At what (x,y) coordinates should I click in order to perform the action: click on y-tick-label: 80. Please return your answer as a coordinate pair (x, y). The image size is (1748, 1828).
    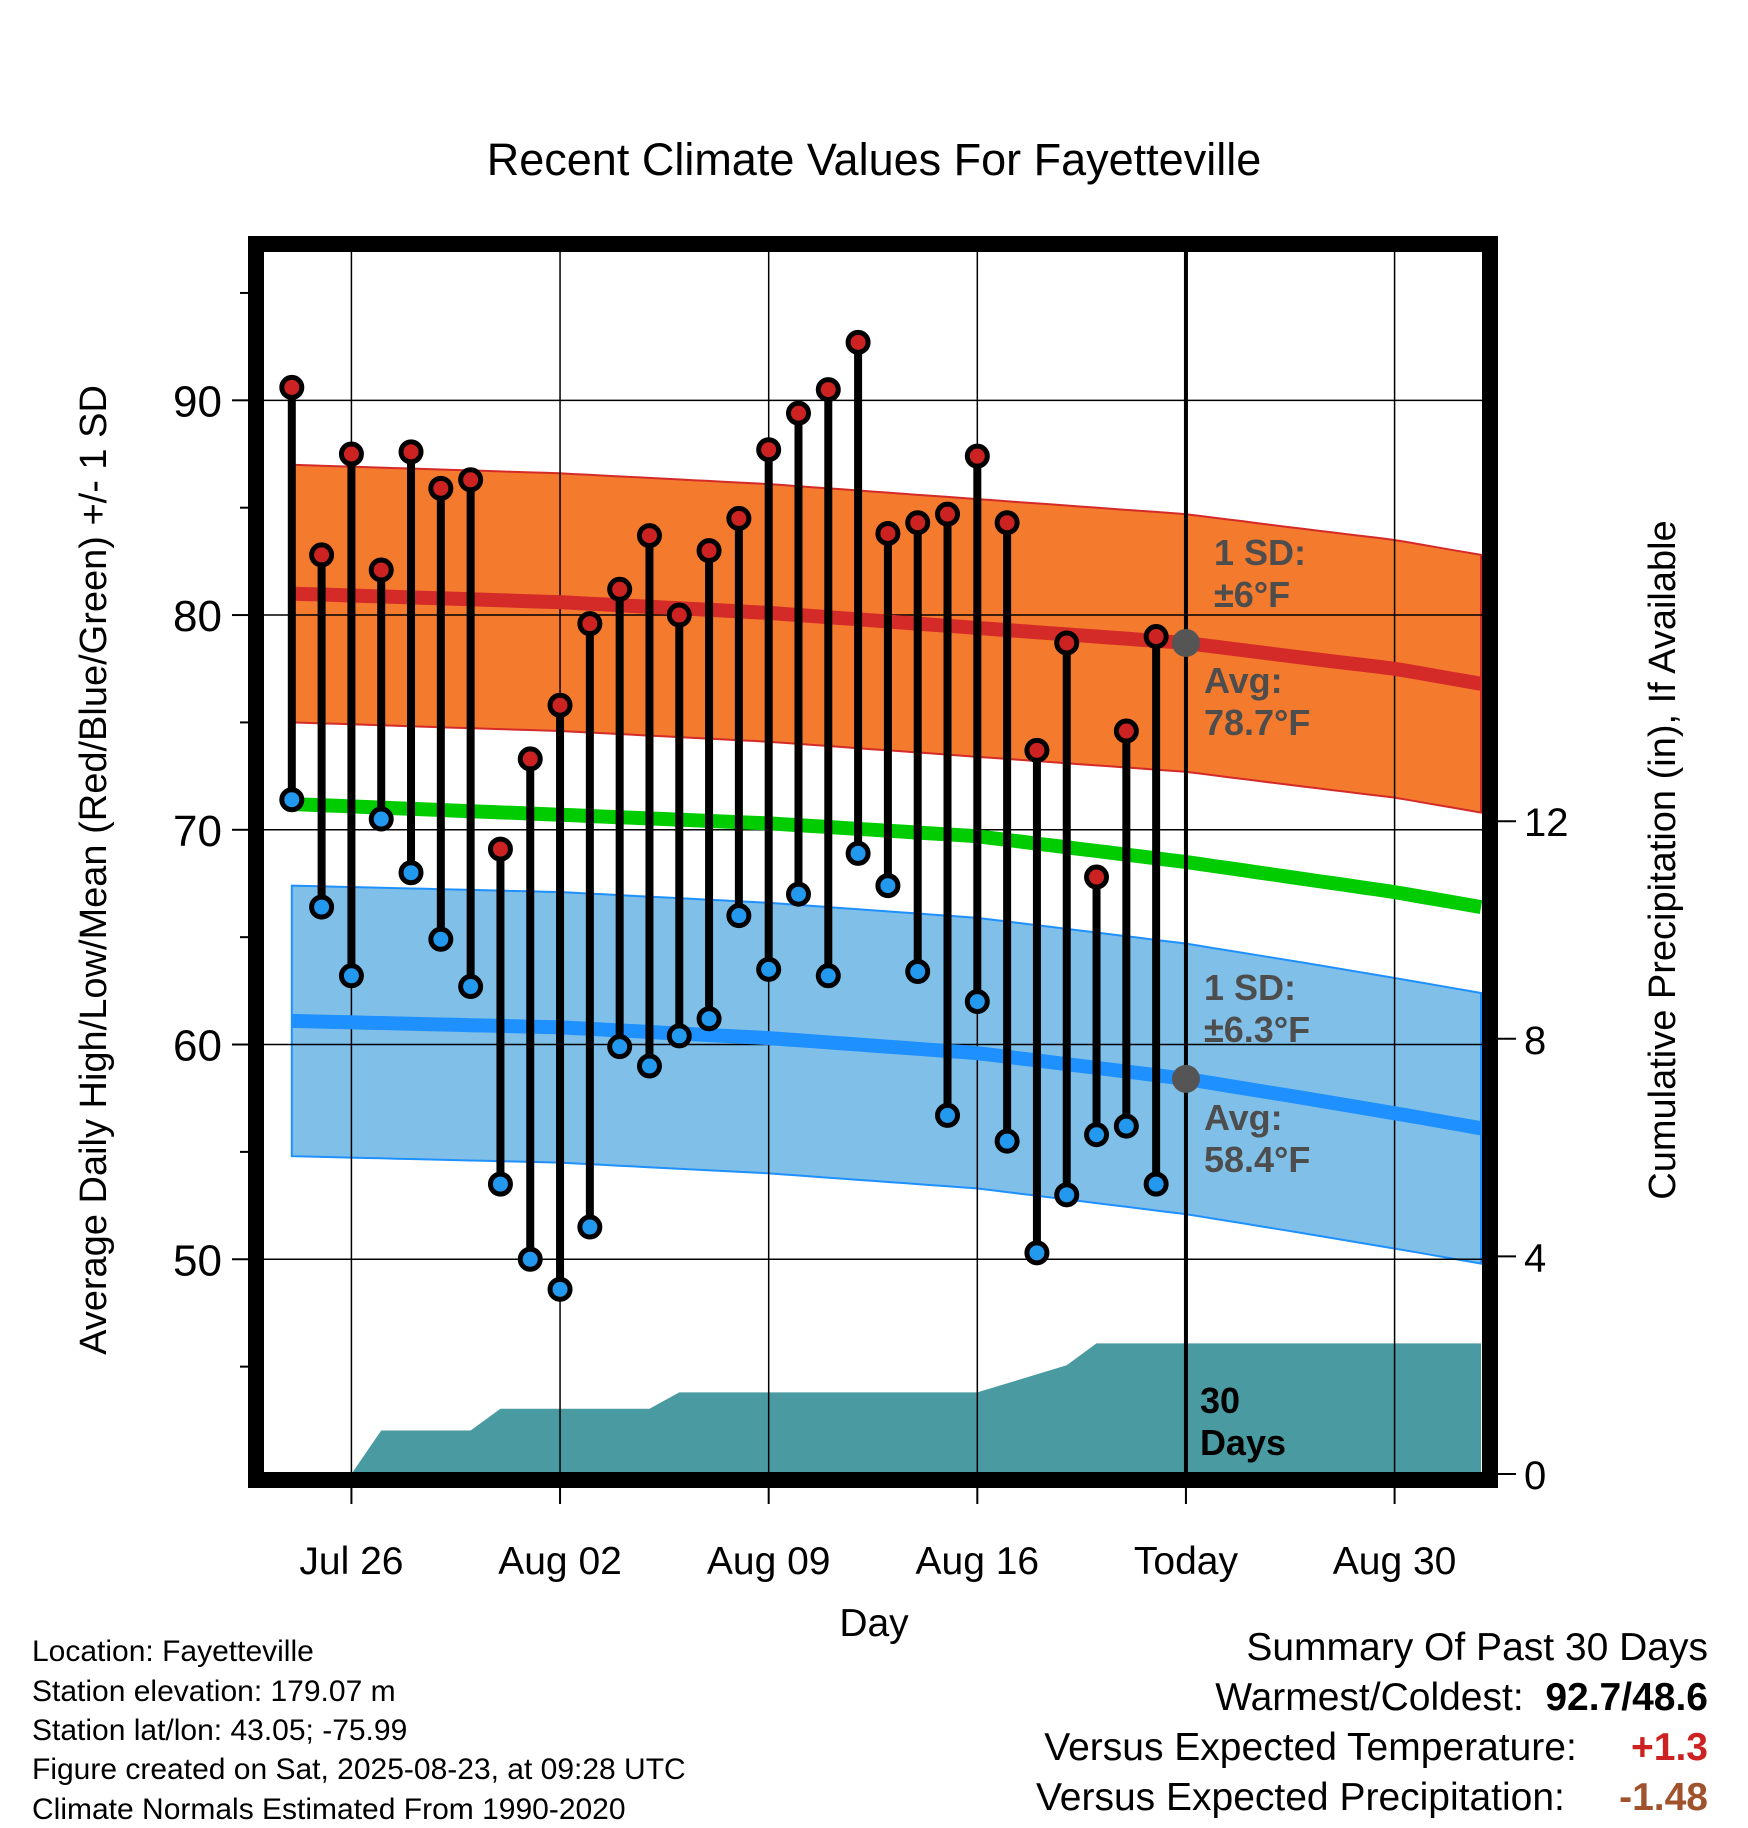
    Looking at the image, I should click on (197, 616).